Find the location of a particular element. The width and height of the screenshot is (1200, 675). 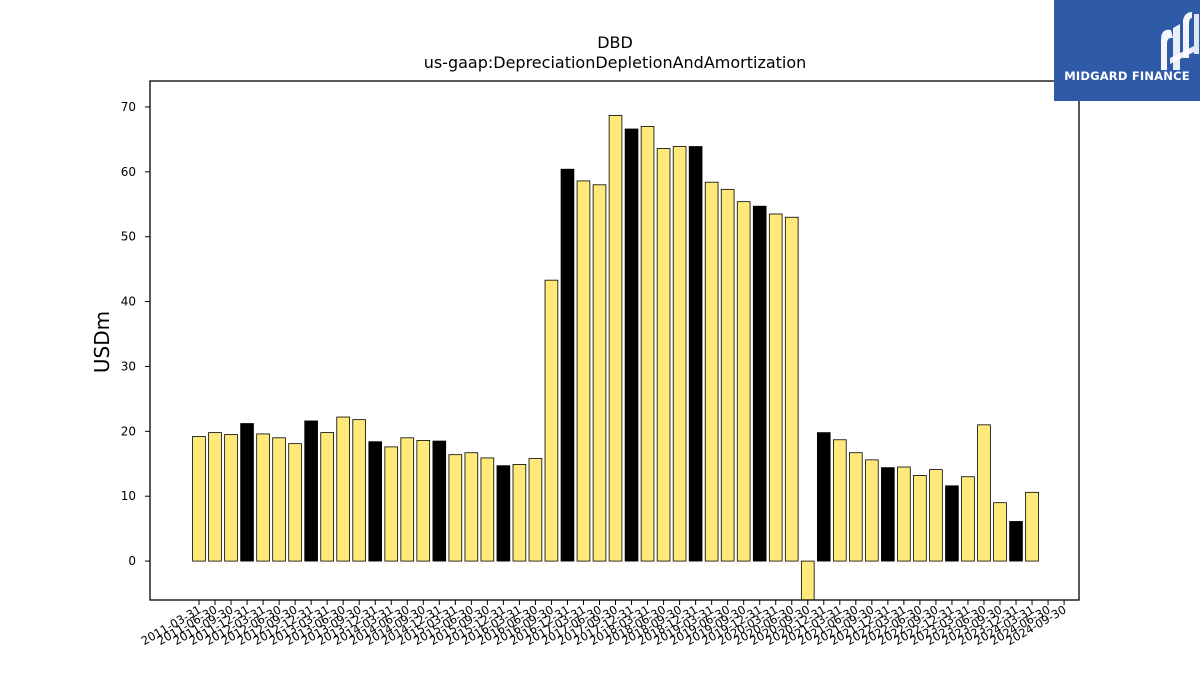

brand-logo: MIDGARD FINANCE is located at coordinates (1127, 50).